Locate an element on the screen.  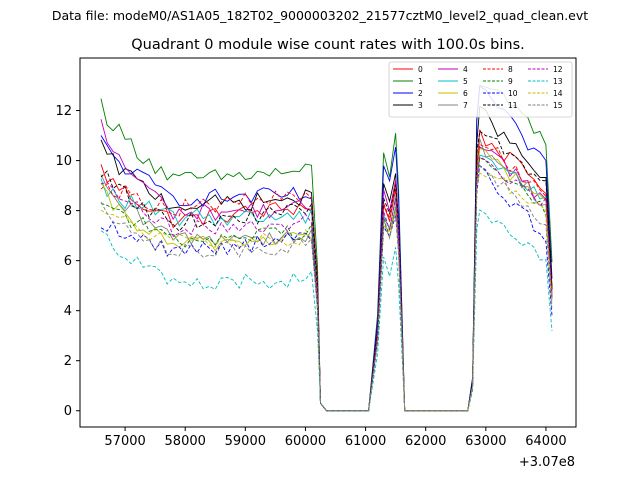
legend-box is located at coordinates (480, 89).